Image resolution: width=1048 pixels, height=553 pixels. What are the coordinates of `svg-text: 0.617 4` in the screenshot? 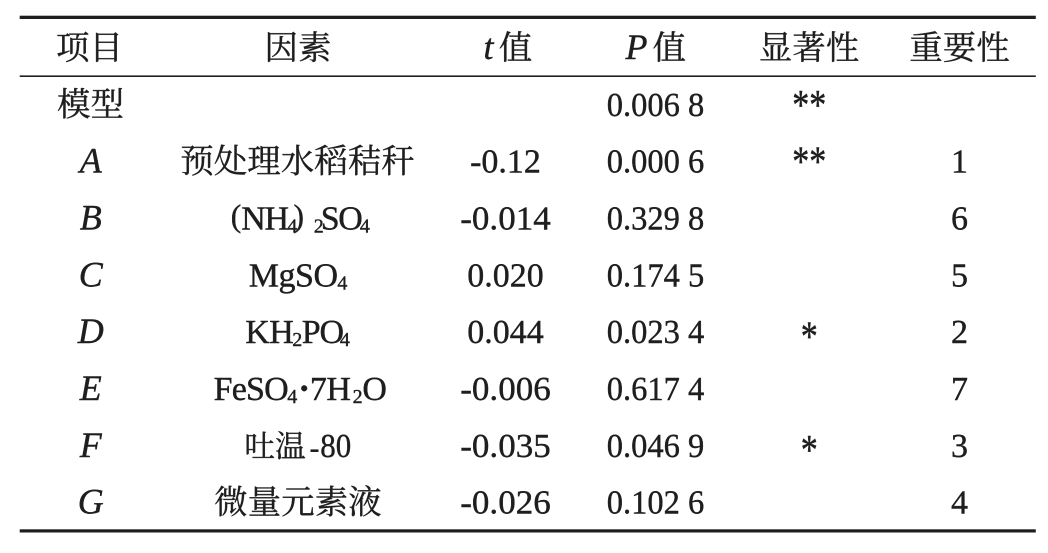 It's located at (656, 389).